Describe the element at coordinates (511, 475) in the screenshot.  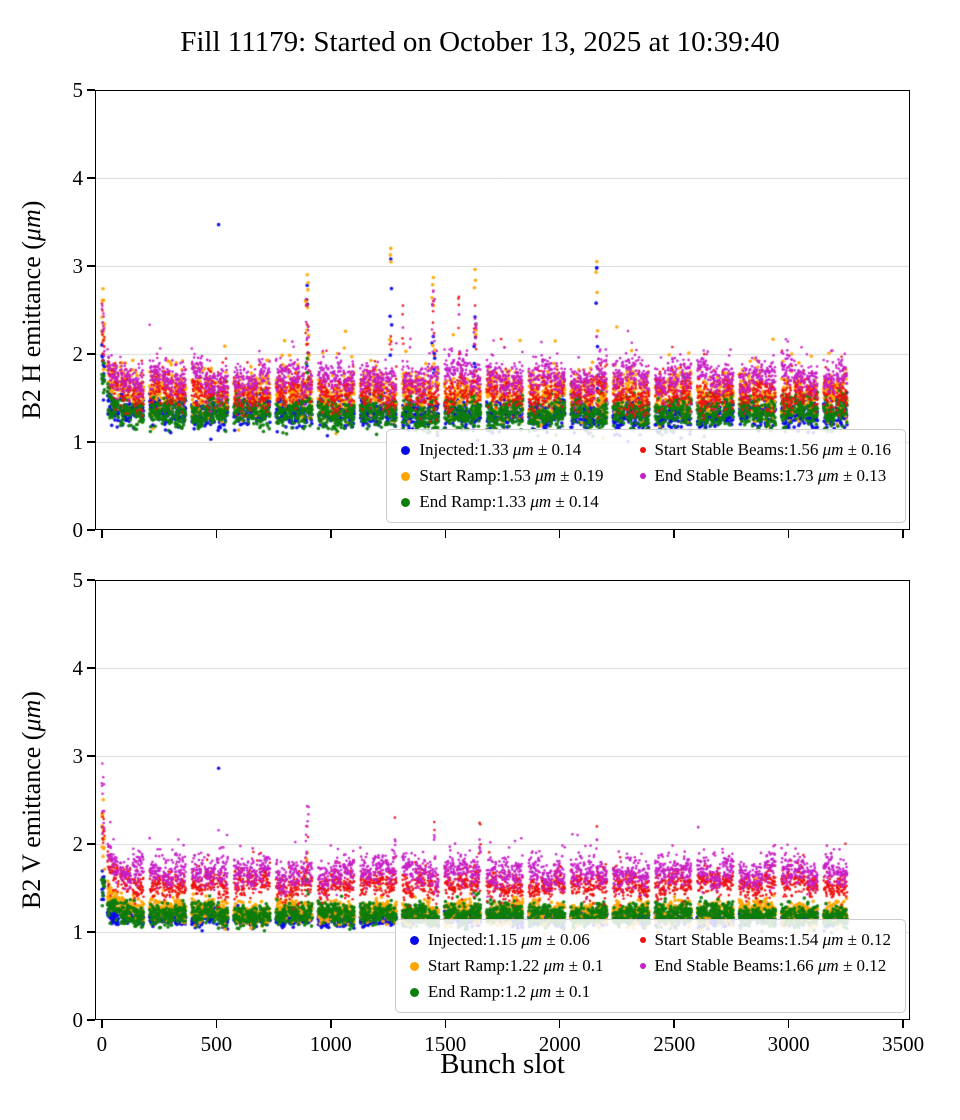
I see `legend-label: Start Ramp:1.53 μm ± 0.19` at that location.